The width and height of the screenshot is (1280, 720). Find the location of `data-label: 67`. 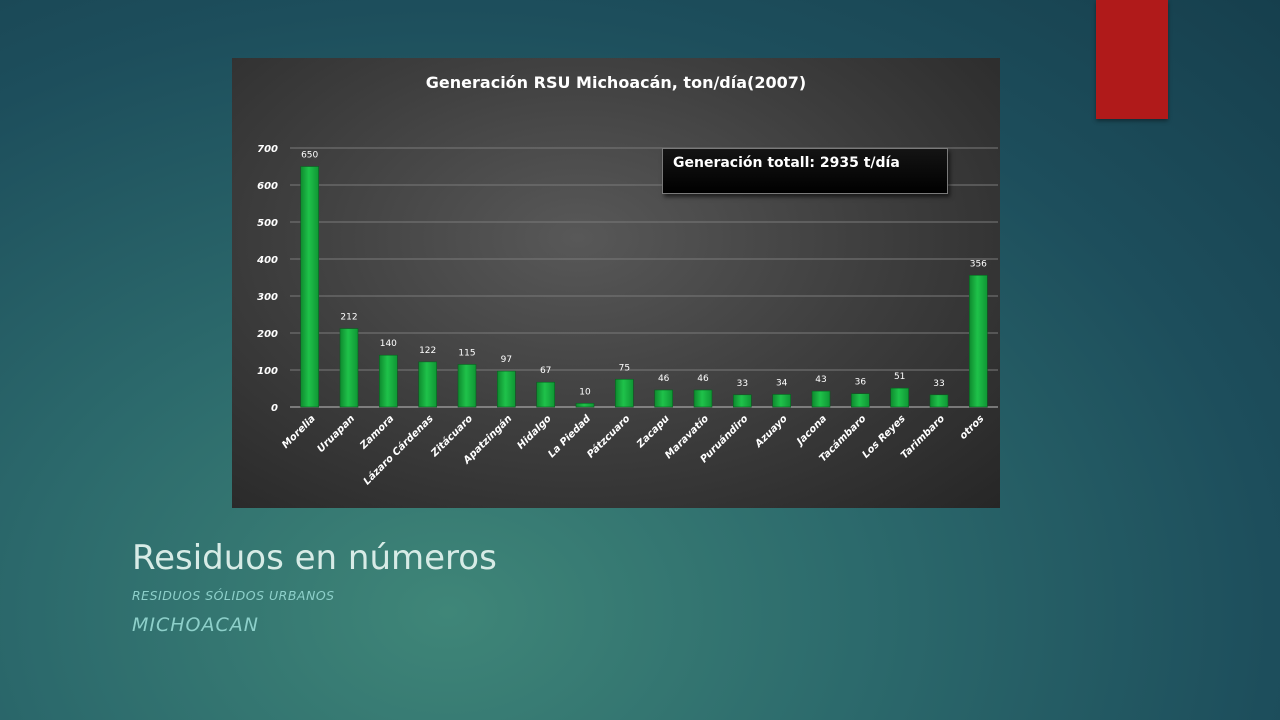

data-label: 67 is located at coordinates (545, 371).